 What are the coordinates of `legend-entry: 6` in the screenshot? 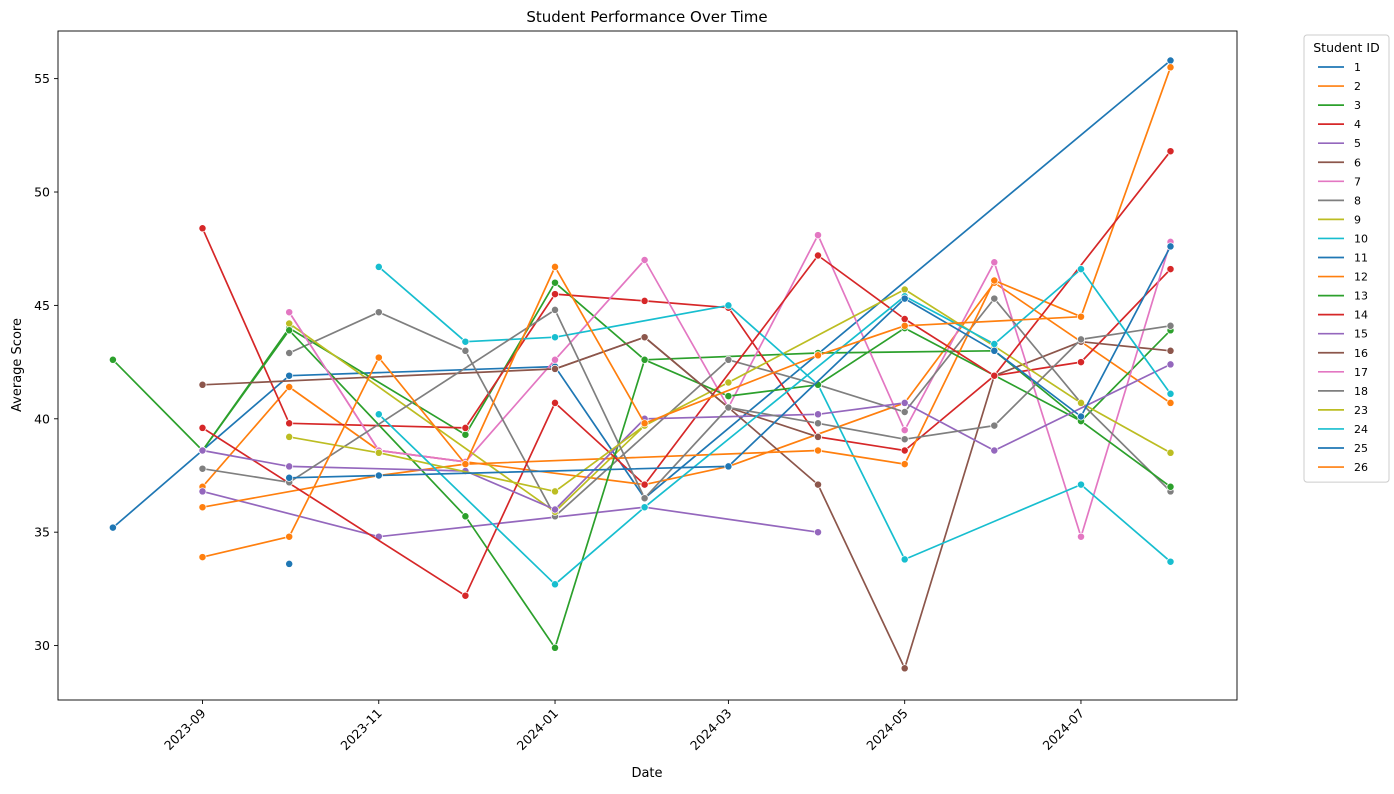 It's located at (1357, 162).